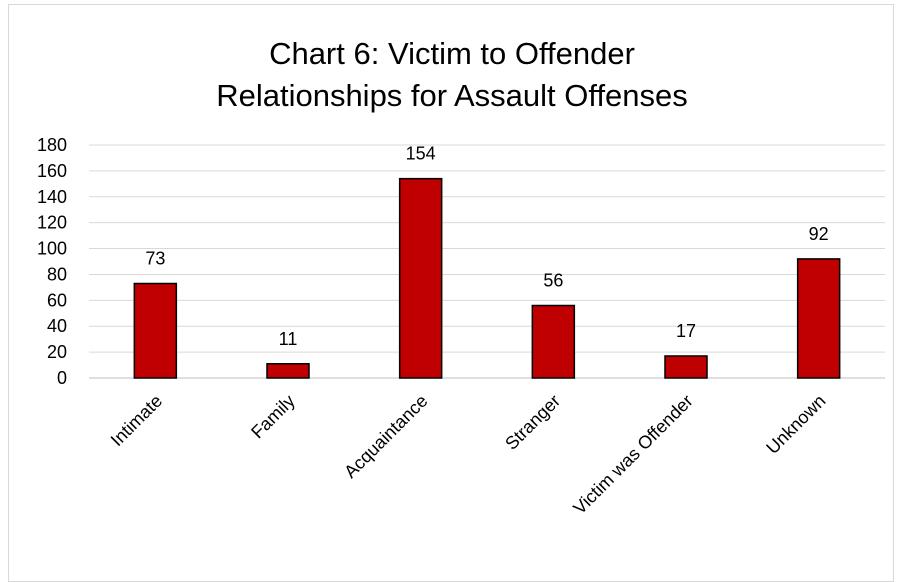  What do you see at coordinates (288, 339) in the screenshot?
I see `data-label: 11` at bounding box center [288, 339].